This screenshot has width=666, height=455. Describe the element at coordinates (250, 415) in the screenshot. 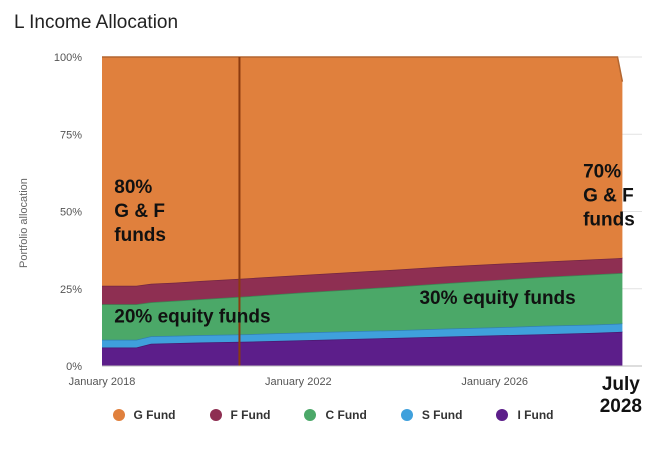

I see `legend-label: F Fund` at that location.